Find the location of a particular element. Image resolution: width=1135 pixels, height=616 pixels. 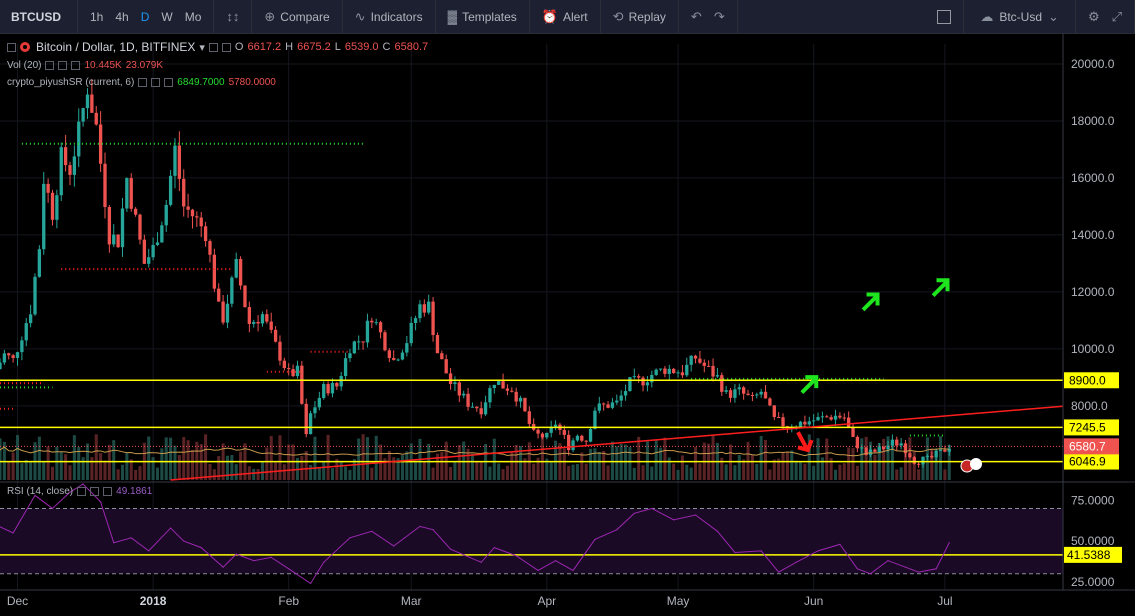

sr-name: crypto_piyushSR (current, 6) is located at coordinates (71, 82).